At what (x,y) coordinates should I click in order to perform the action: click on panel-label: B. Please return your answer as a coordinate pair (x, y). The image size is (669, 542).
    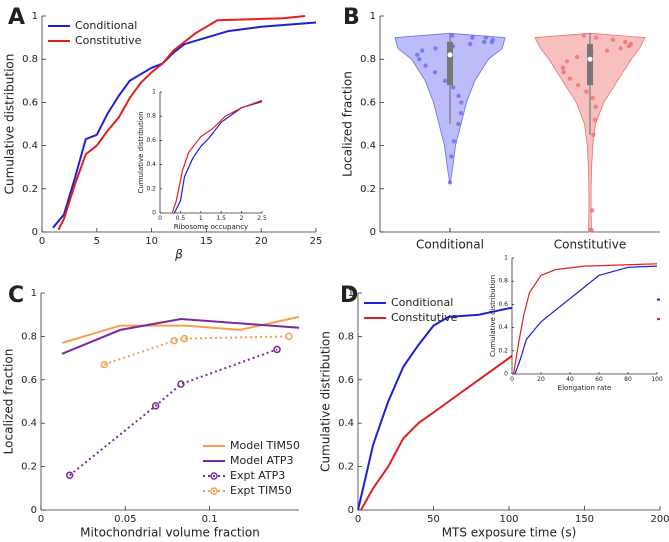
    Looking at the image, I should click on (351, 17).